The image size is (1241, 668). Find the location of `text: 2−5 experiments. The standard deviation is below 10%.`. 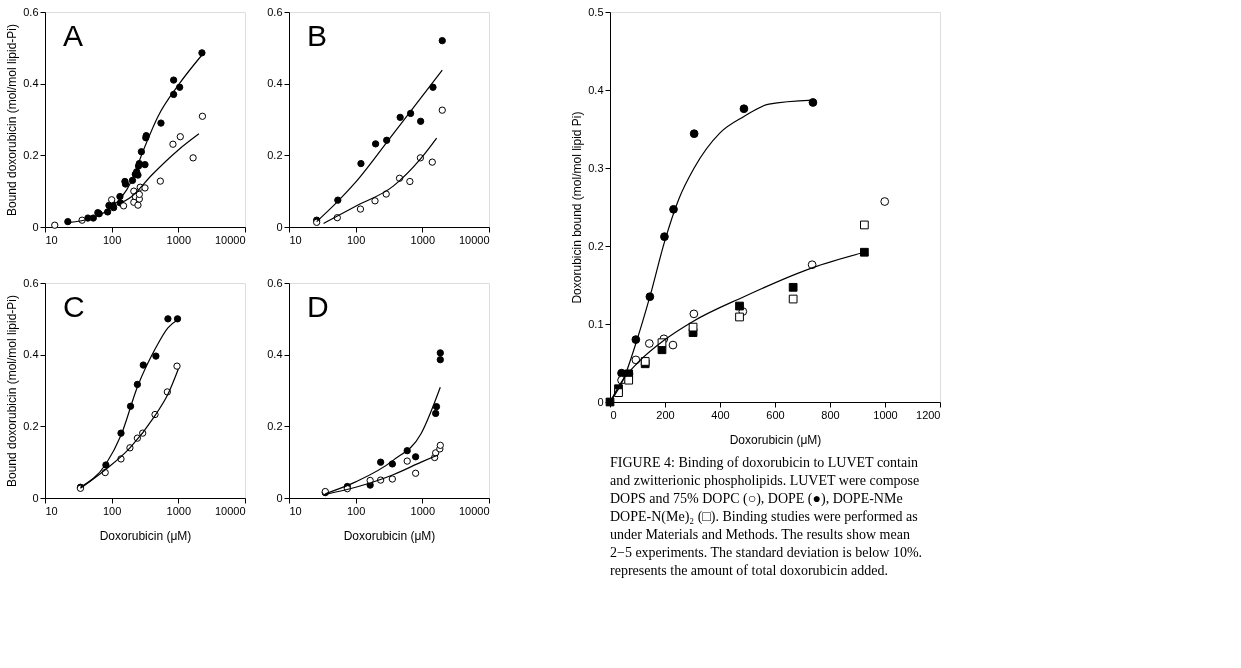

text: 2−5 experiments. The standard deviation is below 10%. is located at coordinates (766, 552).